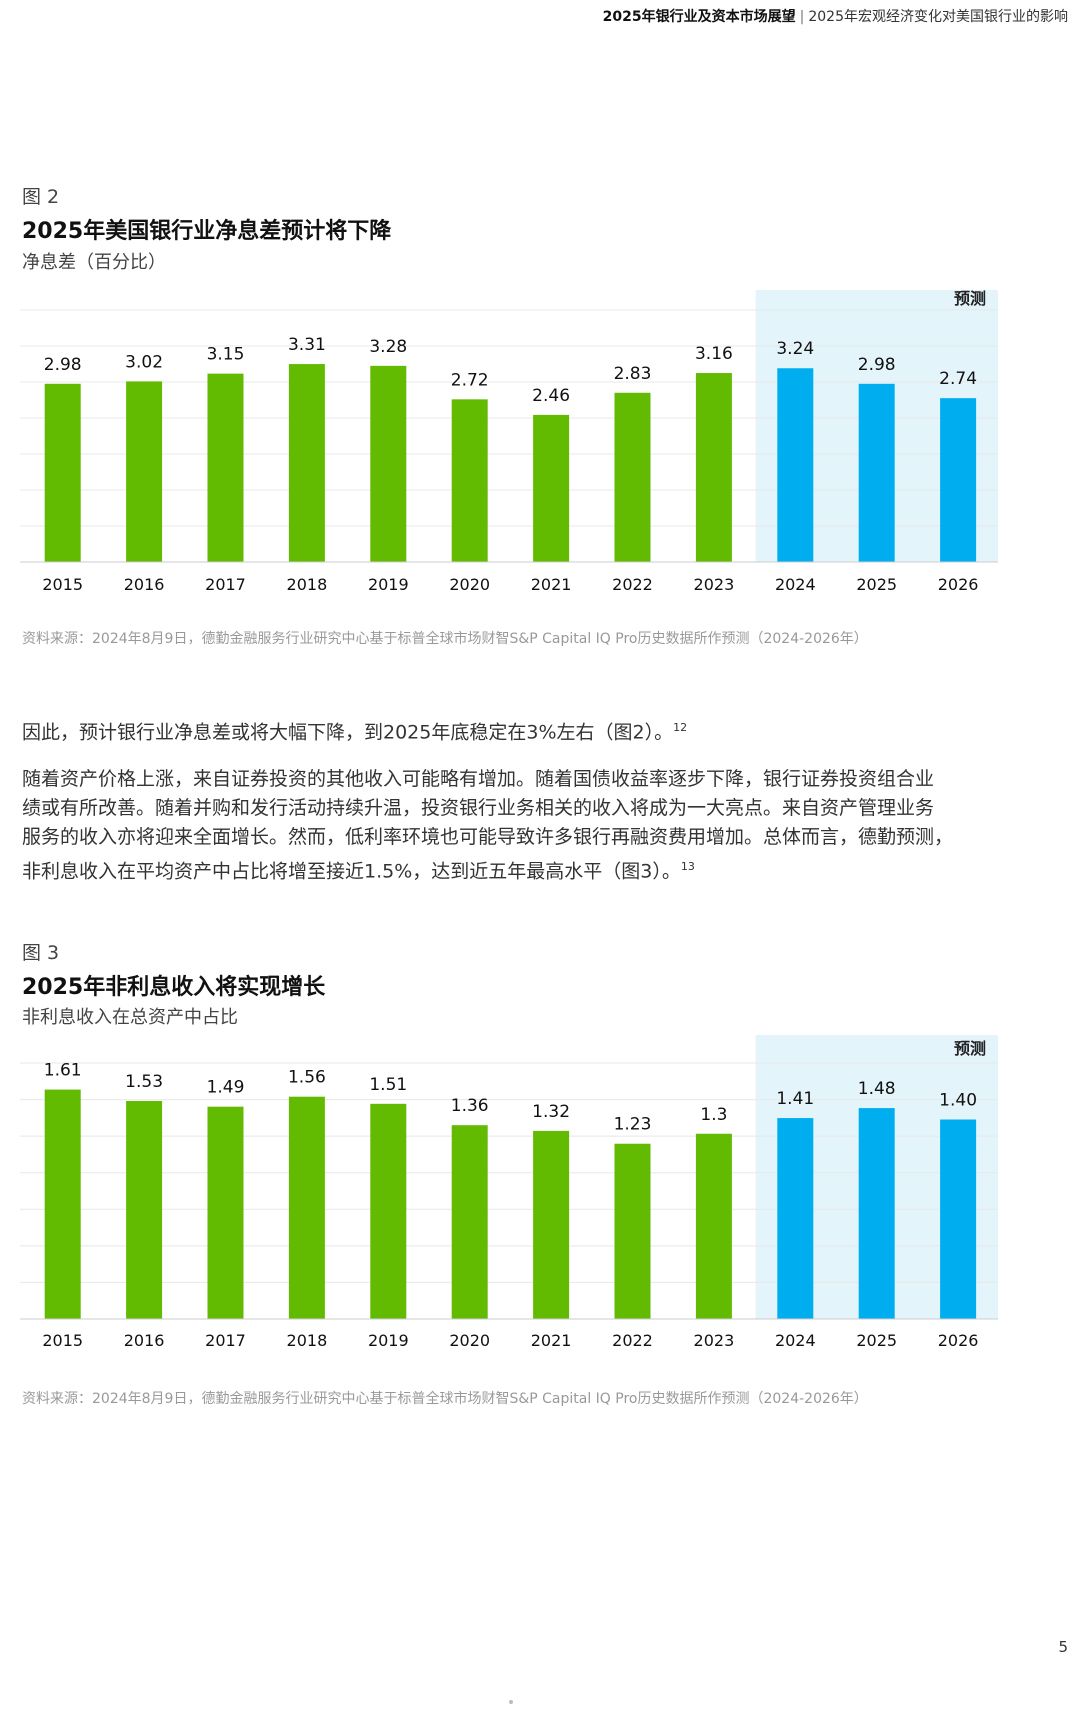 This screenshot has height=1710, width=1080. I want to click on value-label-2015: 2.98, so click(63, 365).